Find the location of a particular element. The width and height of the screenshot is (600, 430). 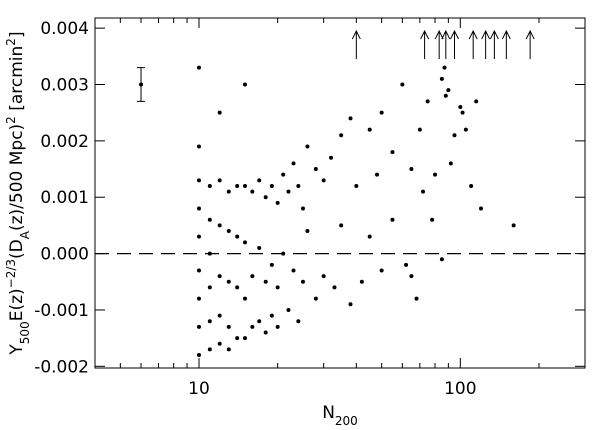

y-tick-label: -0.001 is located at coordinates (61, 311).